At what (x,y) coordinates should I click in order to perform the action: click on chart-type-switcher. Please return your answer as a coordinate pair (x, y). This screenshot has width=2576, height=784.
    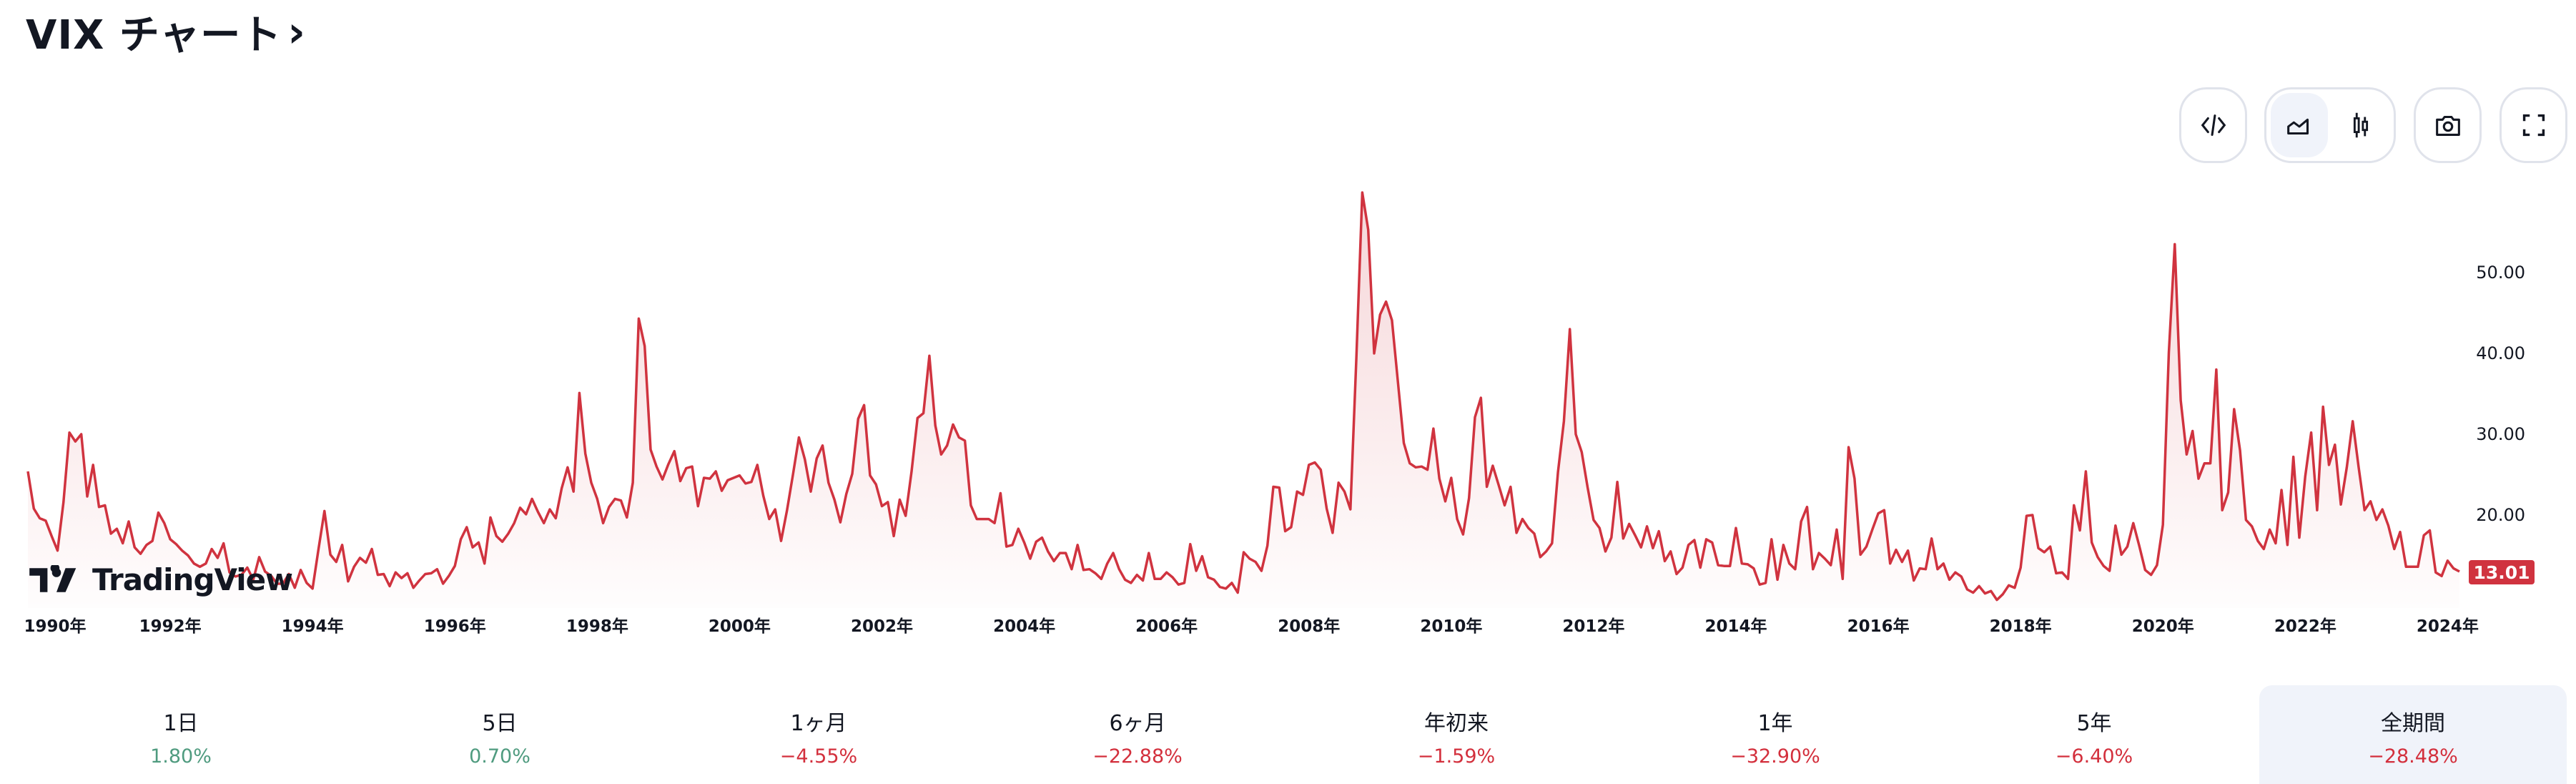
    Looking at the image, I should click on (2330, 125).